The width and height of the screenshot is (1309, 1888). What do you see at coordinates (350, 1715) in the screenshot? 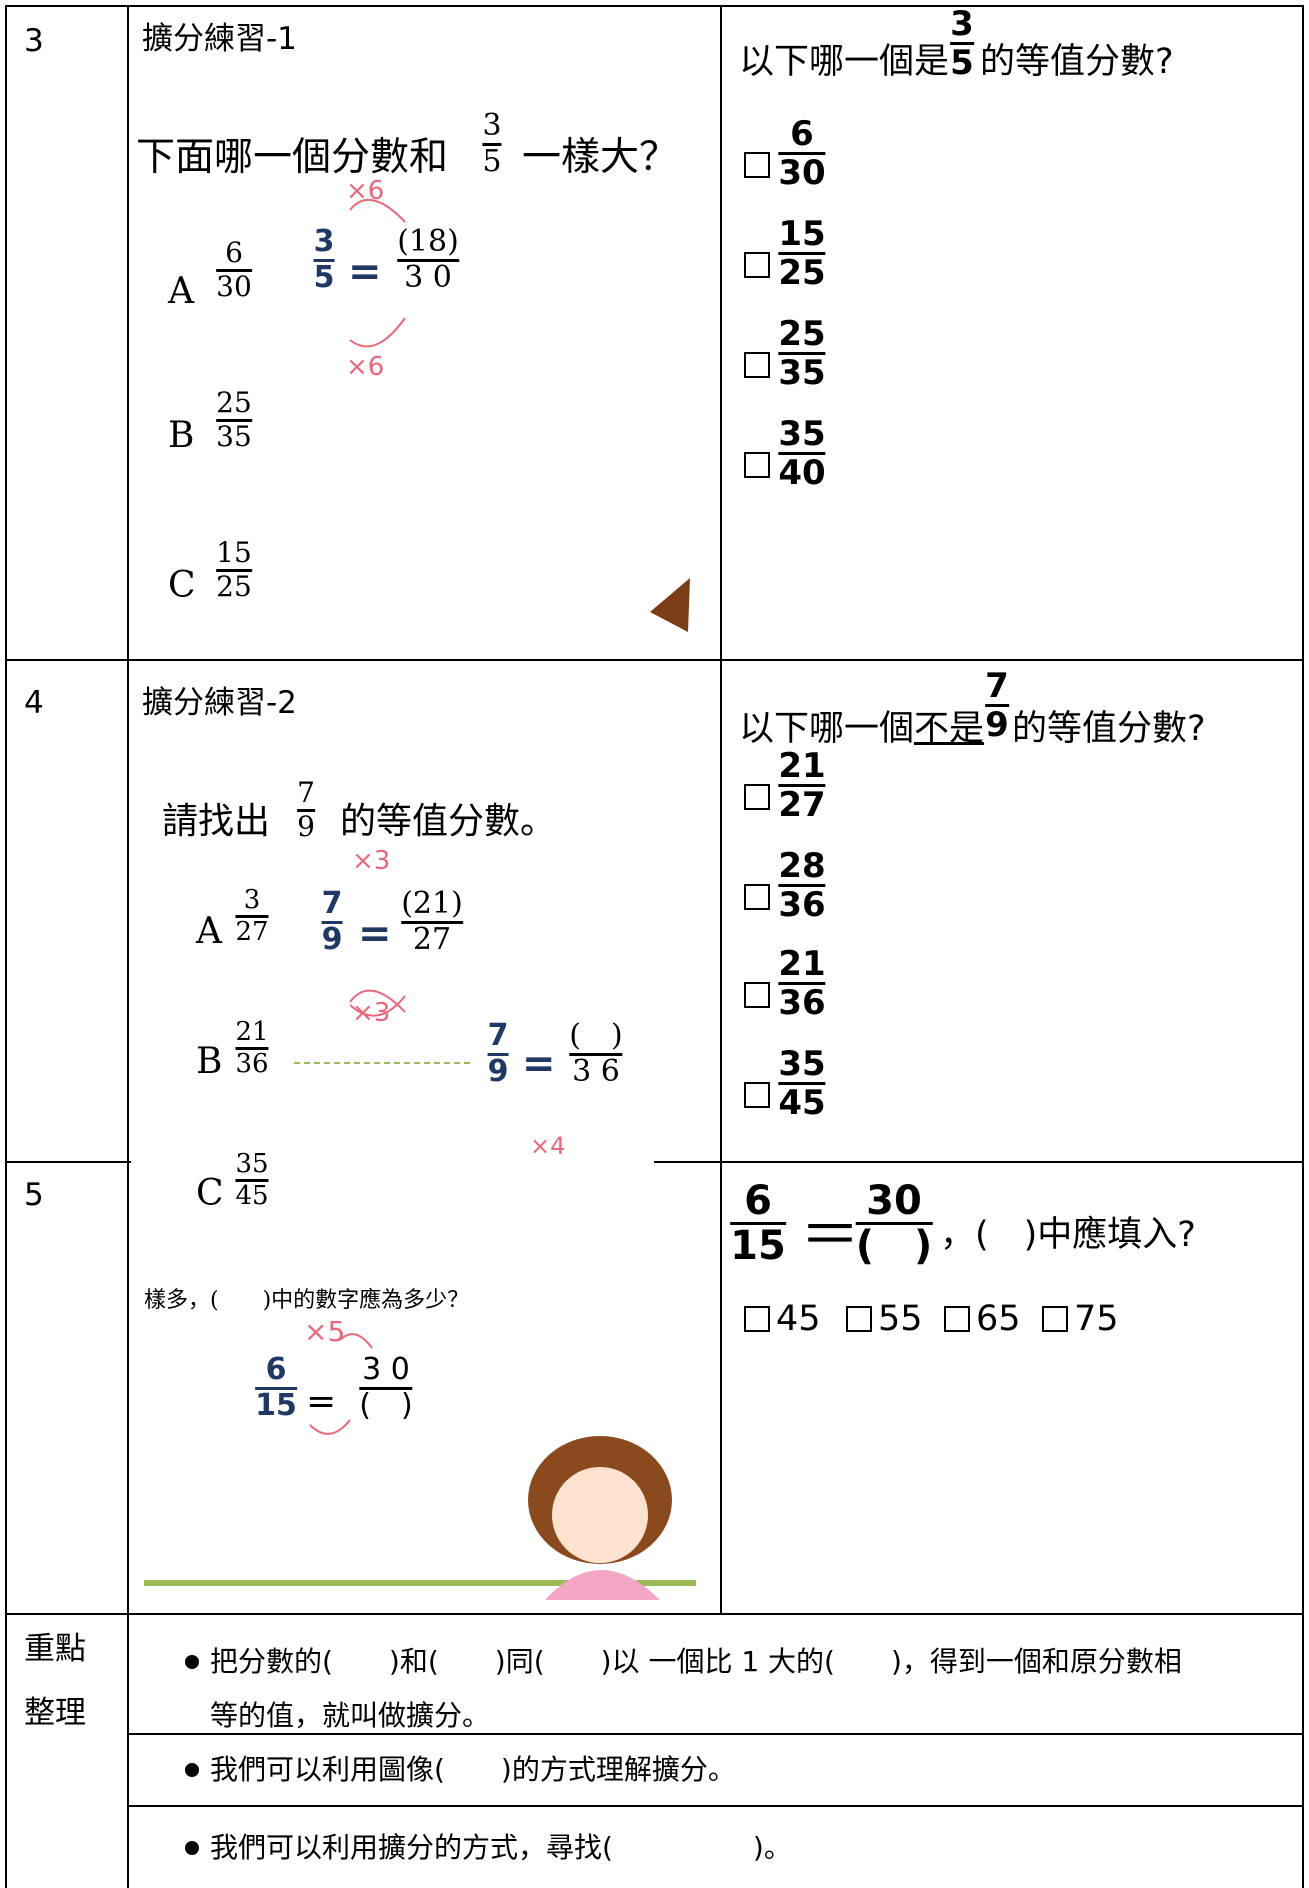
I see `summary-point: 等的值，就叫做擴分。` at bounding box center [350, 1715].